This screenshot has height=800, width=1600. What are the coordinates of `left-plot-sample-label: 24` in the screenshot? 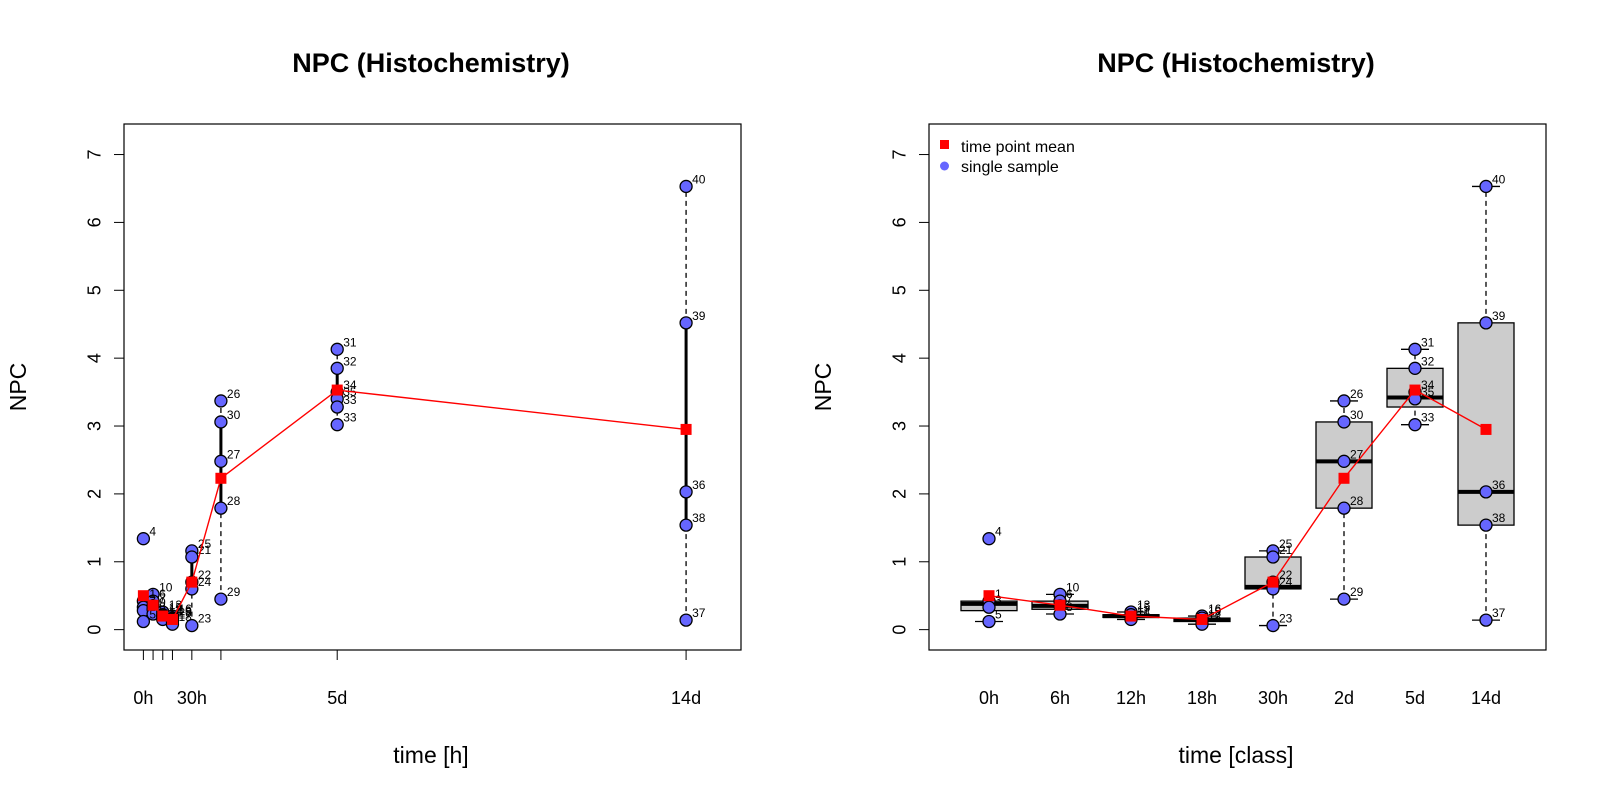 It's located at (205, 582).